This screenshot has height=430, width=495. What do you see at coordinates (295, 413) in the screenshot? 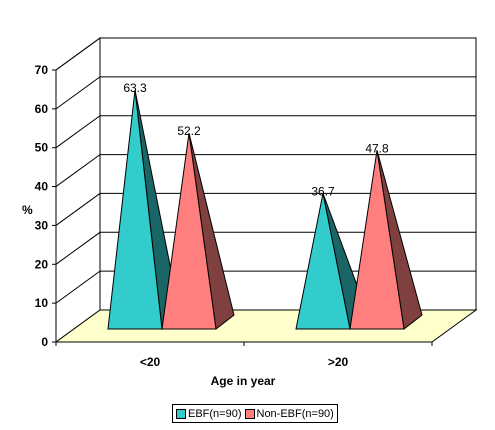
I see `legend-label-non-ebf: Non-EBF(n=90)` at bounding box center [295, 413].